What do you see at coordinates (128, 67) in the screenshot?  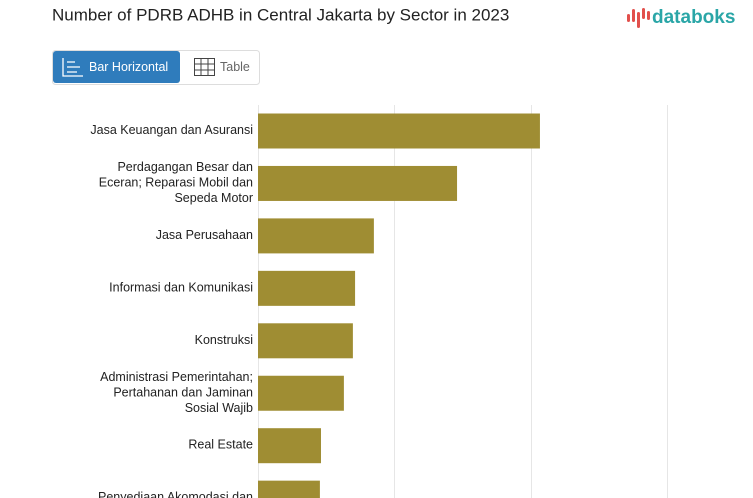 I see `button-label: Bar Horizontal` at bounding box center [128, 67].